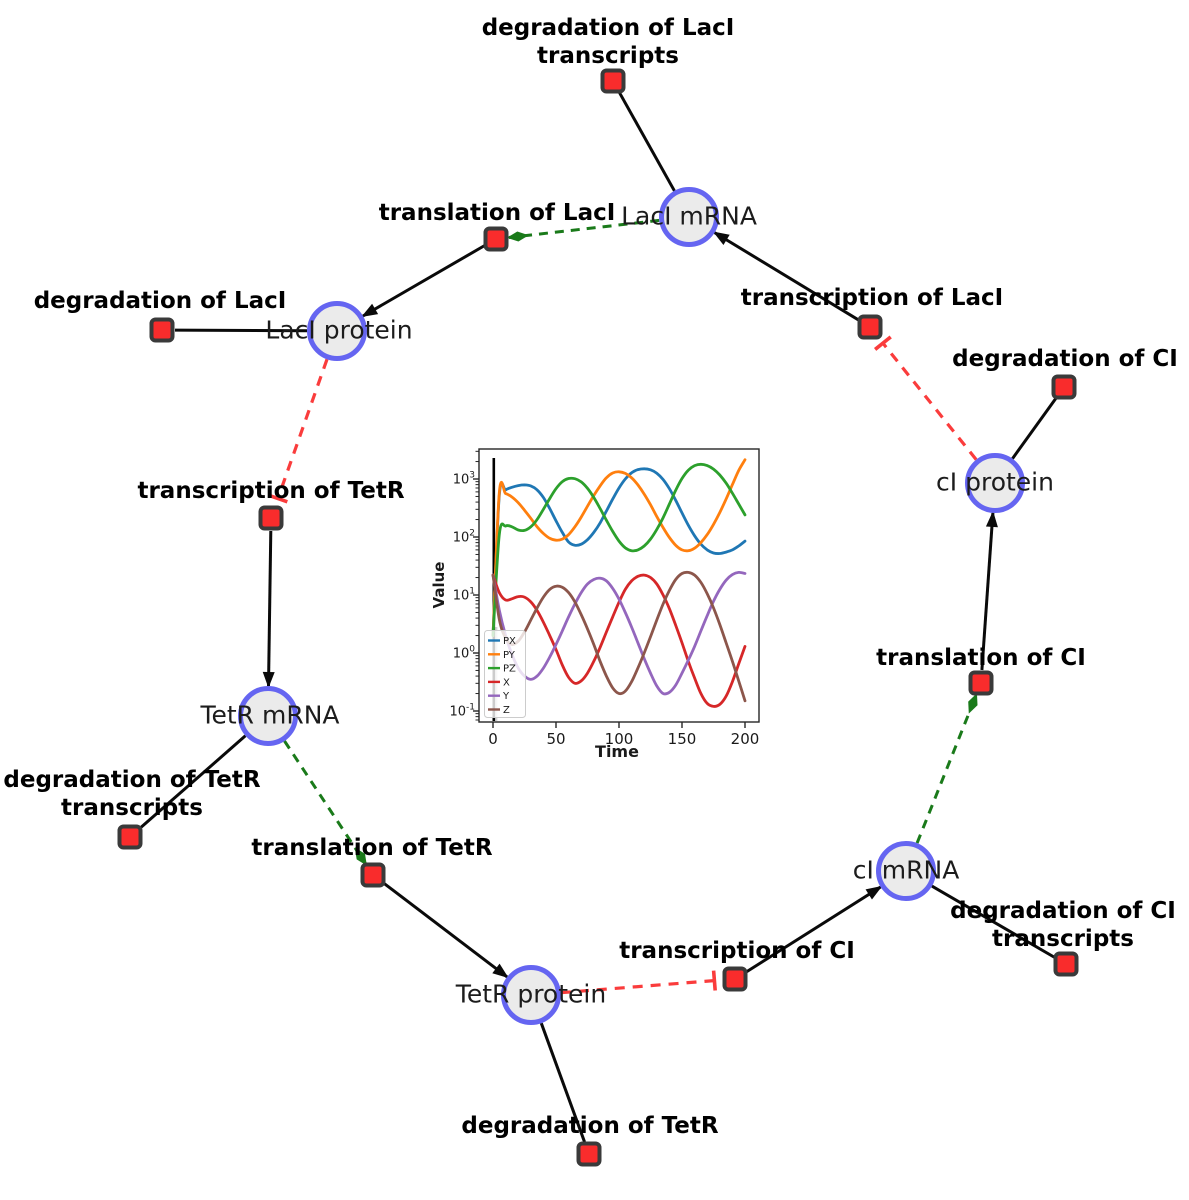 This screenshot has height=1200, width=1189. I want to click on species-node-laci-protein, so click(337, 331).